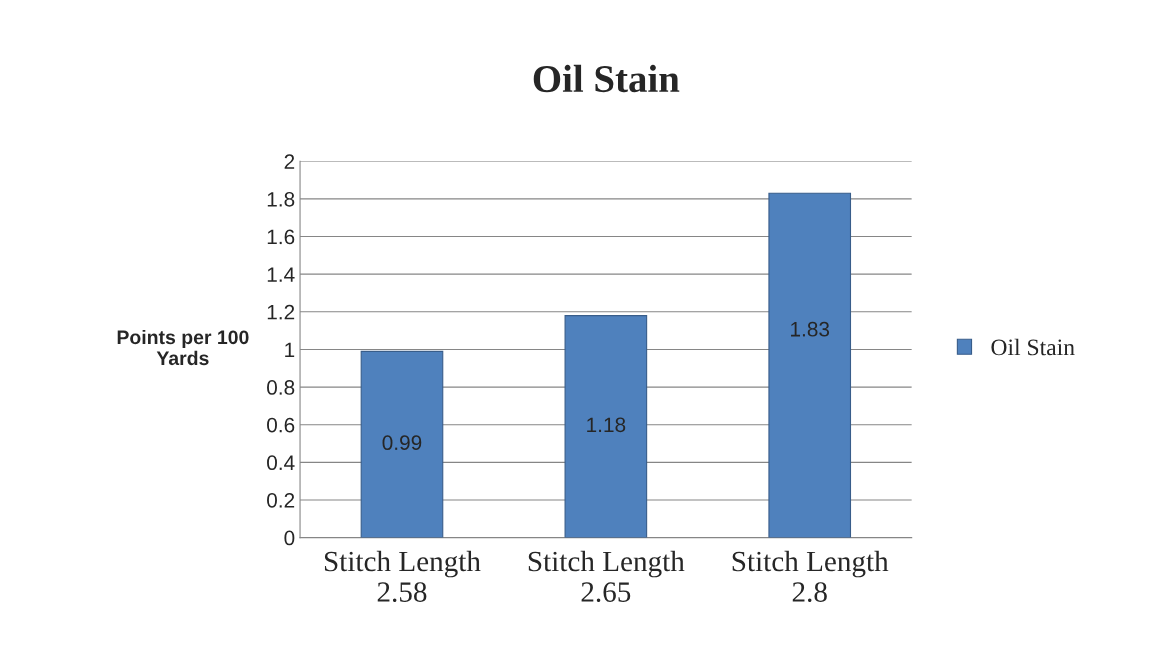 The height and width of the screenshot is (672, 1154). Describe the element at coordinates (281, 425) in the screenshot. I see `y-tick-label: 0.6` at that location.